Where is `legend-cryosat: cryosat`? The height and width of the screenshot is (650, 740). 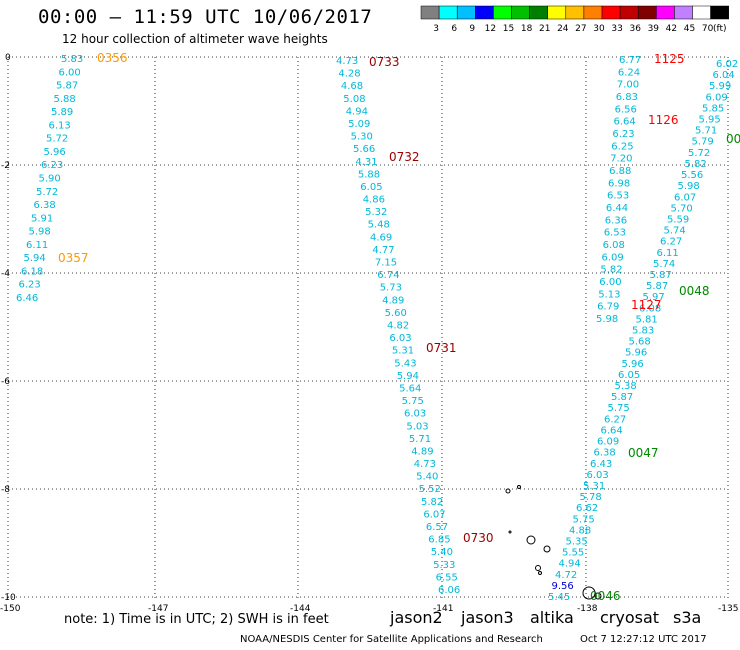
legend-cryosat: cryosat is located at coordinates (630, 617).